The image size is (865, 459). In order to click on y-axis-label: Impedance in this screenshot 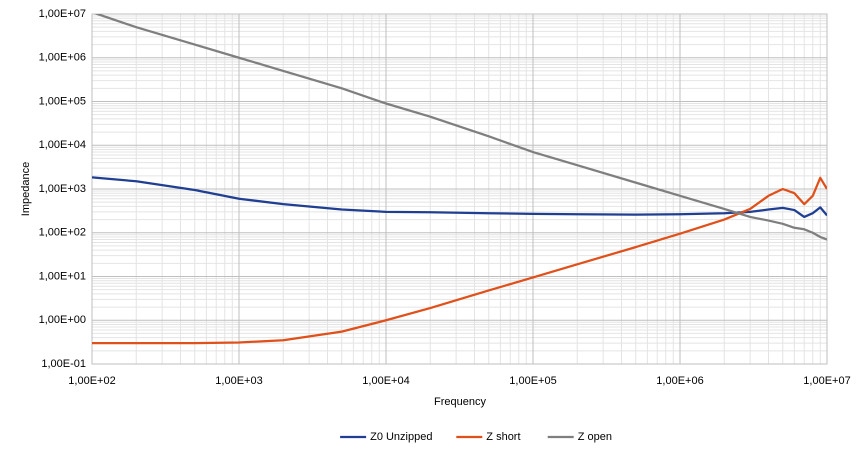, I will do `click(26, 189)`.